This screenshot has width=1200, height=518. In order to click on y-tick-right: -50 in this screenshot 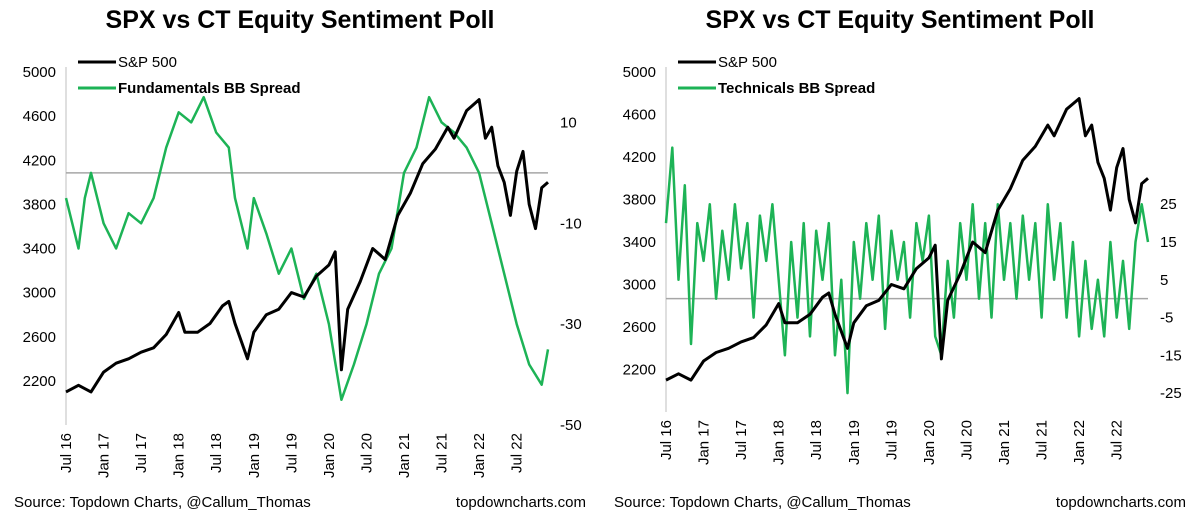, I will do `click(571, 425)`.